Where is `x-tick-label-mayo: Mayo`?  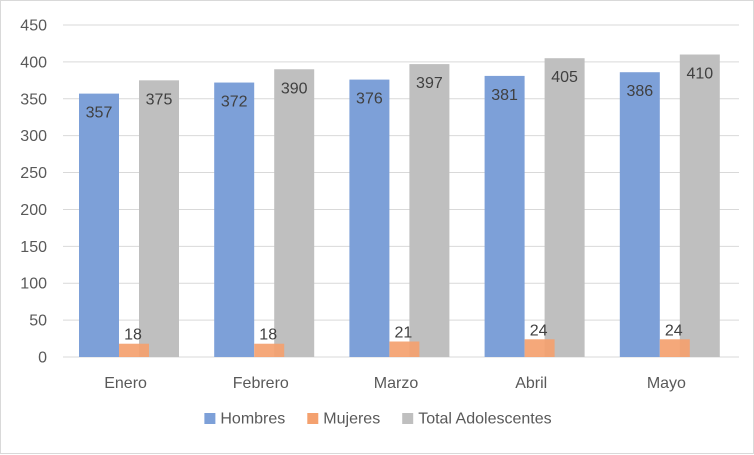 x-tick-label-mayo: Mayo is located at coordinates (666, 383).